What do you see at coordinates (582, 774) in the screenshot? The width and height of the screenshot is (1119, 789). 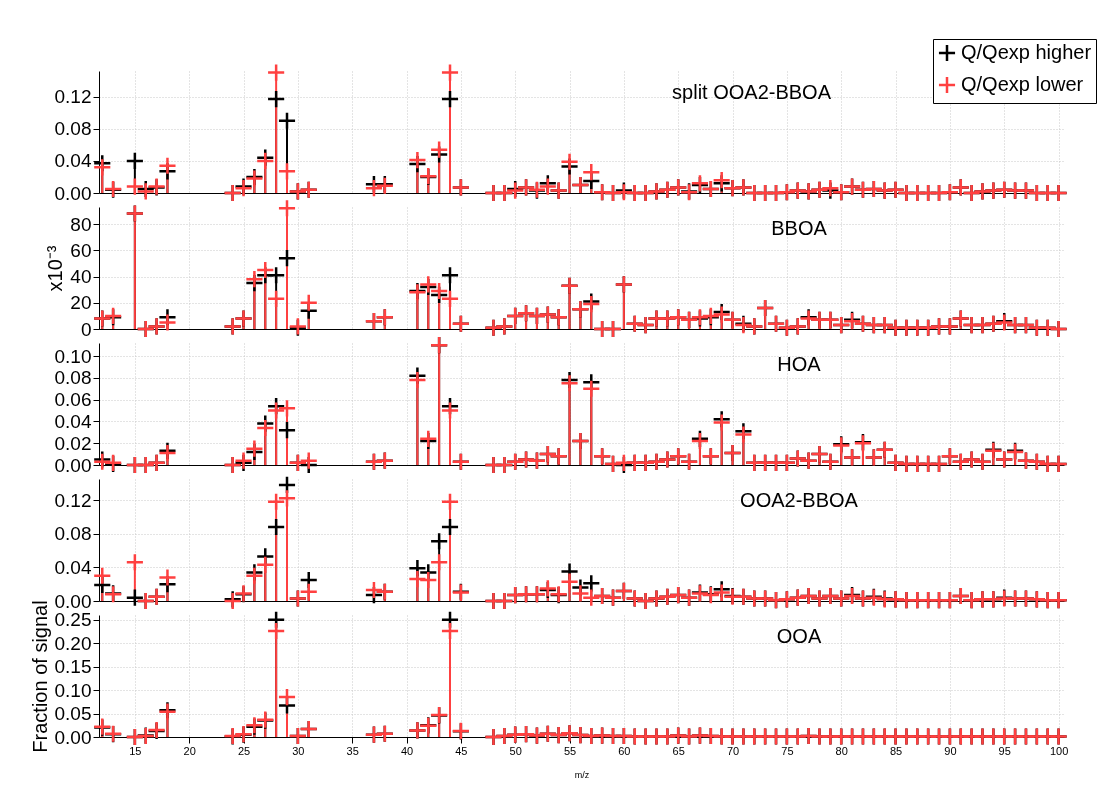 I see `x-axis-title: m/z` at bounding box center [582, 774].